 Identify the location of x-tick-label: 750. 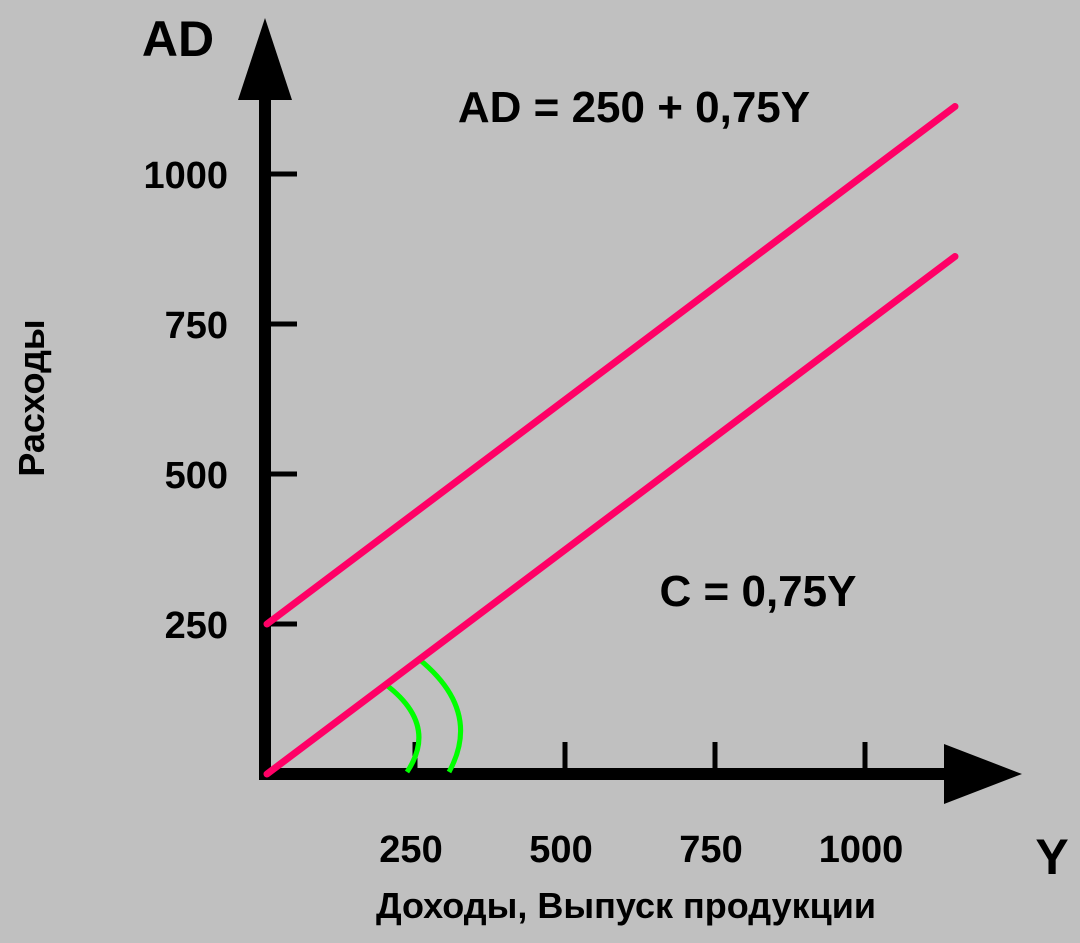
(710, 850).